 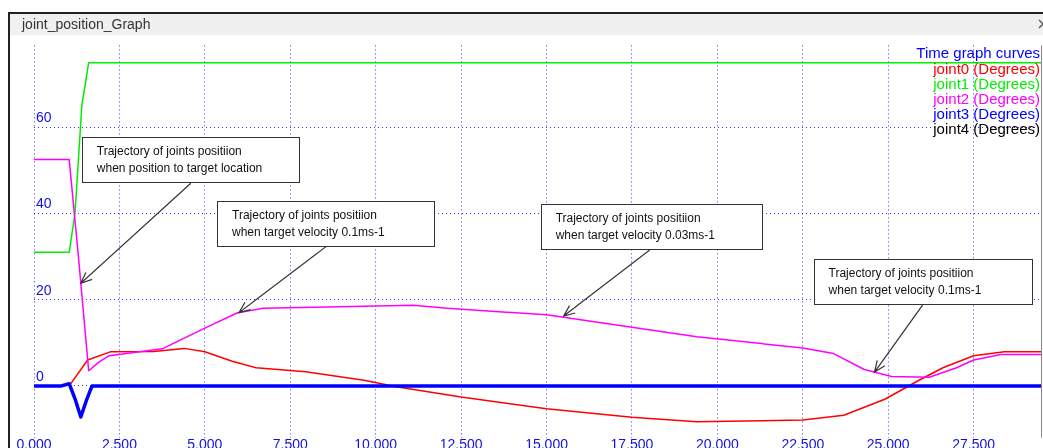 What do you see at coordinates (978, 53) in the screenshot?
I see `legend-title: Time graph curves` at bounding box center [978, 53].